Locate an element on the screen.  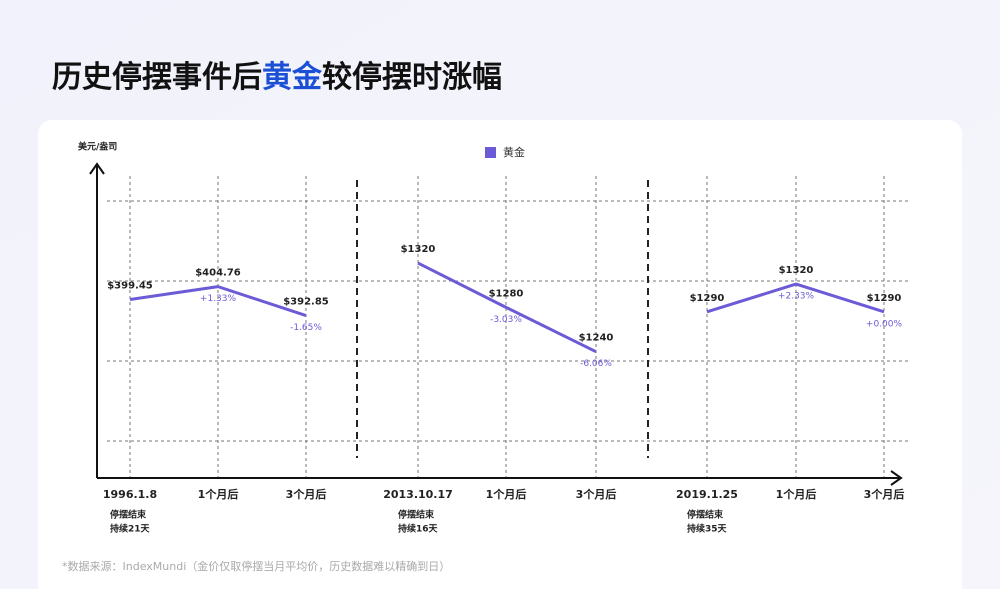
footnote: *数据来源：IndexMundi（金价仅取停摆当月平均价，历史数据难以精确到日） is located at coordinates (256, 566).